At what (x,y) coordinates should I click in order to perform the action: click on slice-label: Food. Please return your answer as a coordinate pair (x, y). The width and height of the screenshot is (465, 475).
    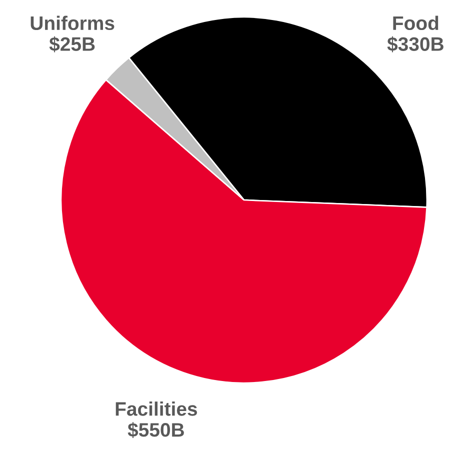
    Looking at the image, I should click on (415, 23).